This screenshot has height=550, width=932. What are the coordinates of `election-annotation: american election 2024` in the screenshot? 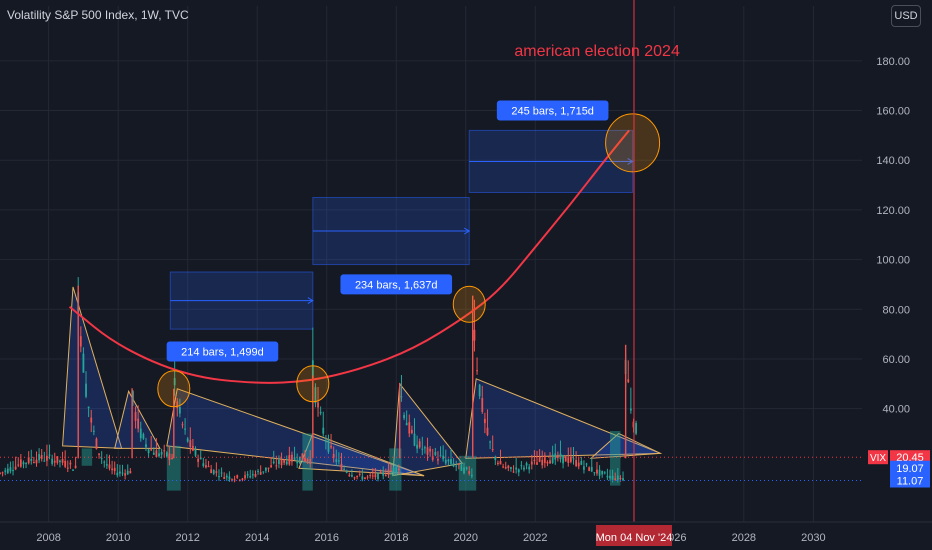 It's located at (597, 51).